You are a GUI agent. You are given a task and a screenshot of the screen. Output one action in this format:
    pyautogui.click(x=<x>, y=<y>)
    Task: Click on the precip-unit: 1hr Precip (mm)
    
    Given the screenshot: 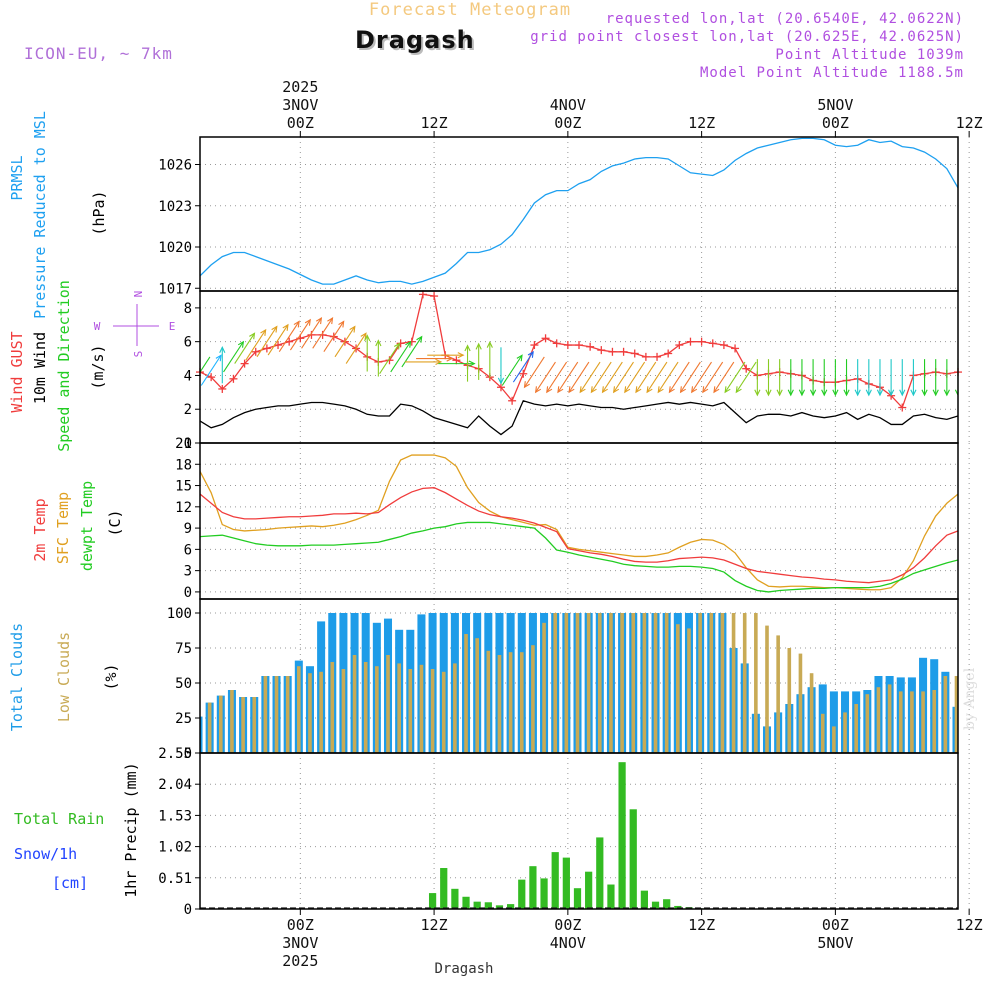 What is the action you would take?
    pyautogui.click(x=131, y=829)
    